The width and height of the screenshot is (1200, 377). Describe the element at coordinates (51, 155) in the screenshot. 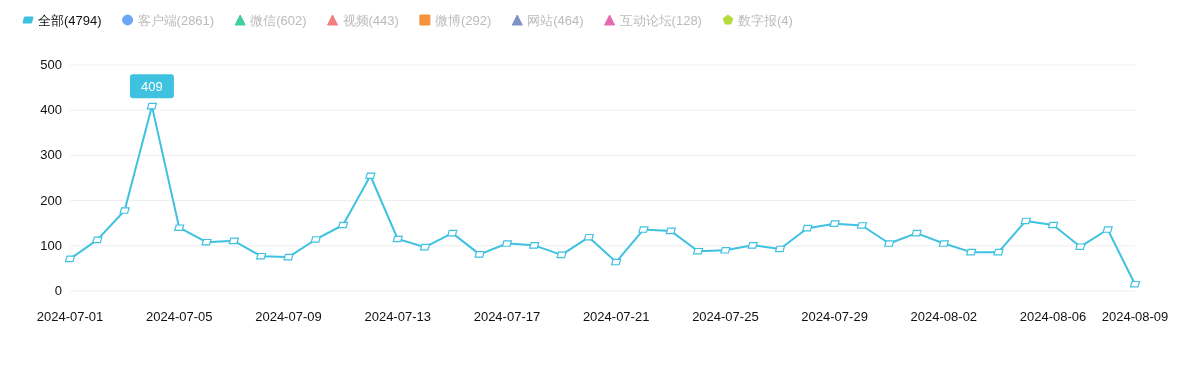

I see `y-tick-label: 300` at that location.